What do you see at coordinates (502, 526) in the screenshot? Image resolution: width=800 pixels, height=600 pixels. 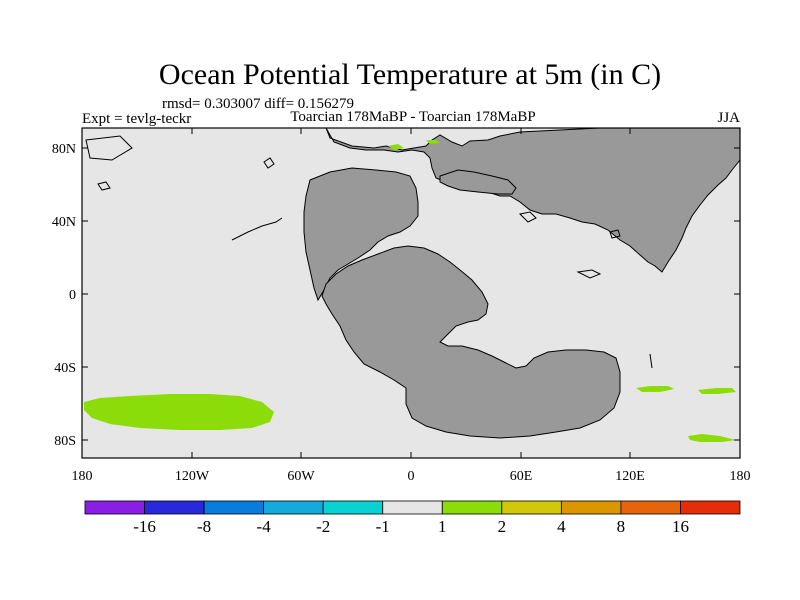 I see `colorbar-label: 2` at bounding box center [502, 526].